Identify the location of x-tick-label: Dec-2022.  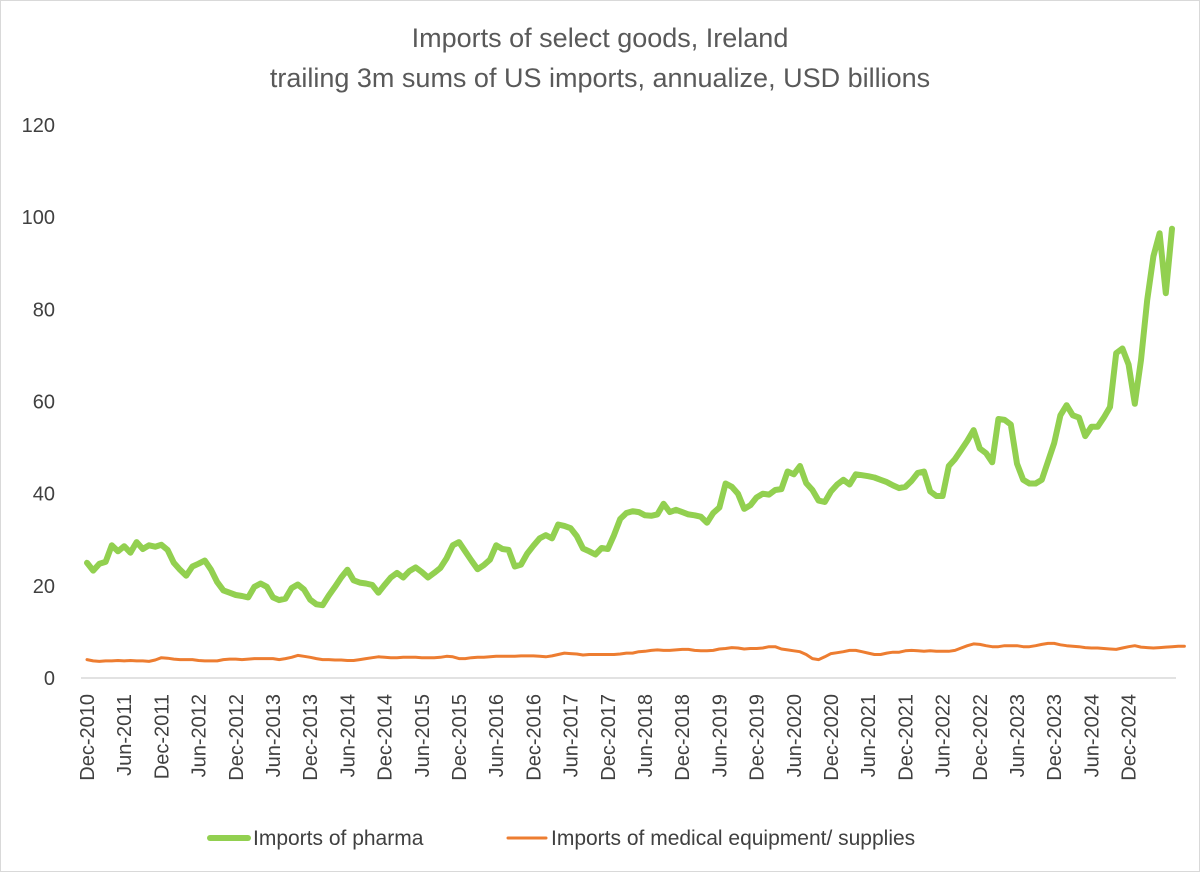
(981, 737).